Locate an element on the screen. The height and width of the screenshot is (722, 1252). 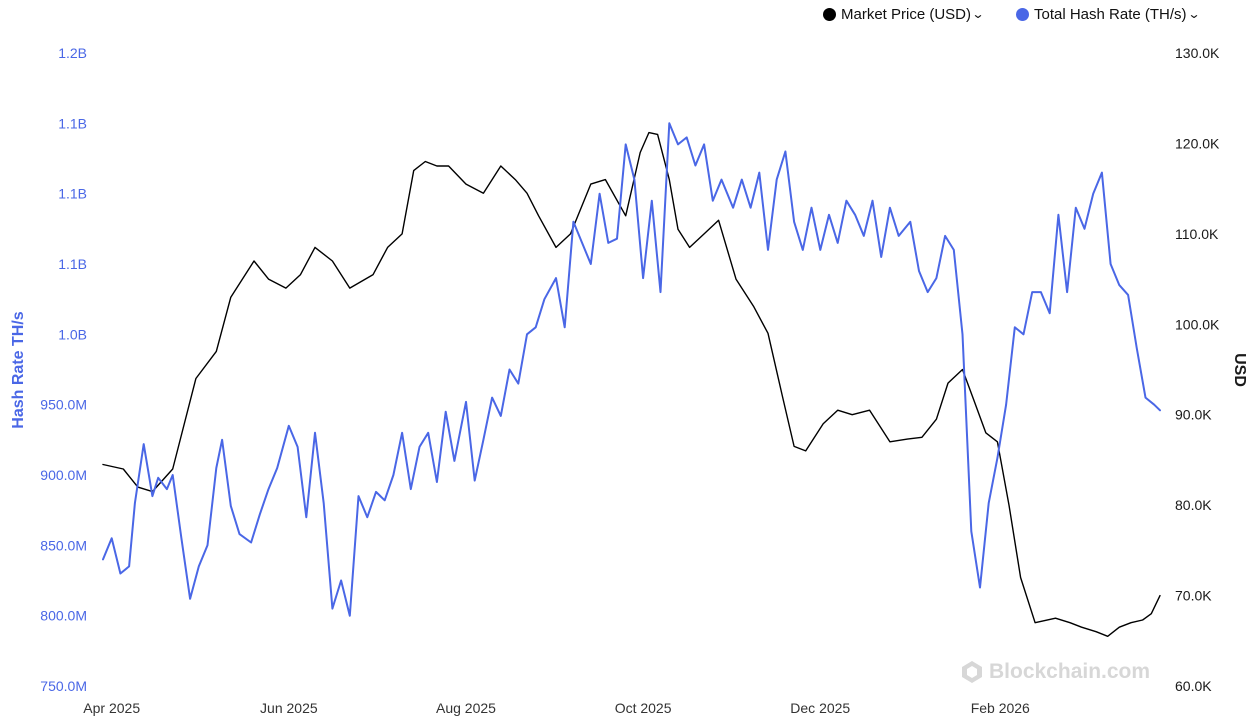
x-tick-label: Dec 2025 is located at coordinates (820, 708).